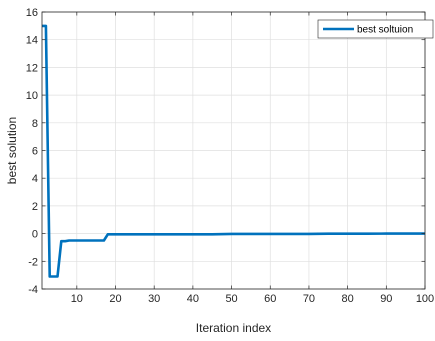 This screenshot has height=341, width=435. Describe the element at coordinates (32, 13) in the screenshot. I see `y-tick-label: 16` at that location.